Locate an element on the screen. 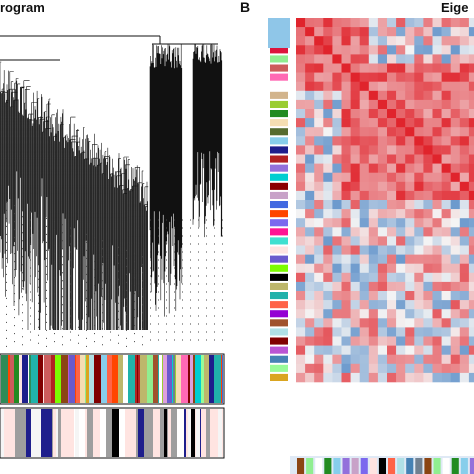 This screenshot has height=474, width=474. heatmap-module-bottombar is located at coordinates (382, 465).